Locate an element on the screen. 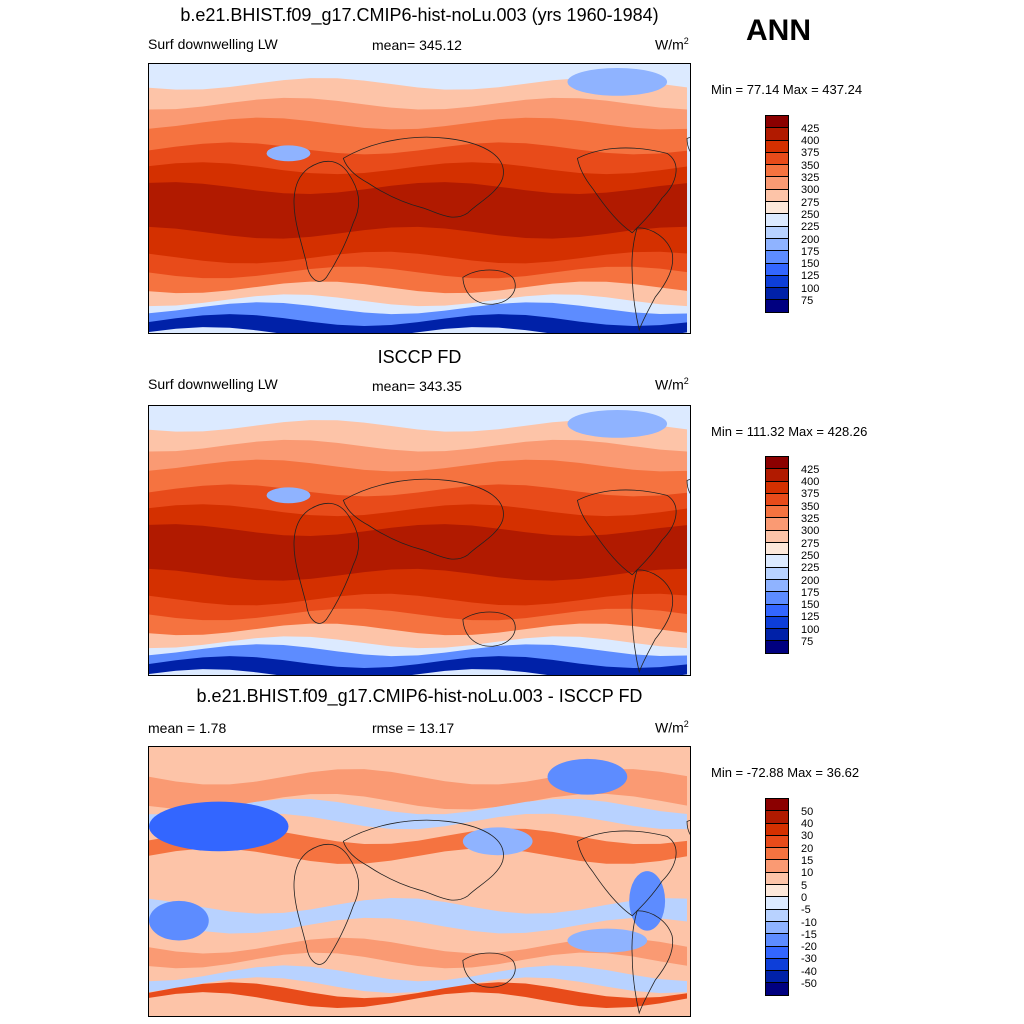 The height and width of the screenshot is (1024, 1024). colorbar-tick-label: 40 is located at coordinates (807, 824).